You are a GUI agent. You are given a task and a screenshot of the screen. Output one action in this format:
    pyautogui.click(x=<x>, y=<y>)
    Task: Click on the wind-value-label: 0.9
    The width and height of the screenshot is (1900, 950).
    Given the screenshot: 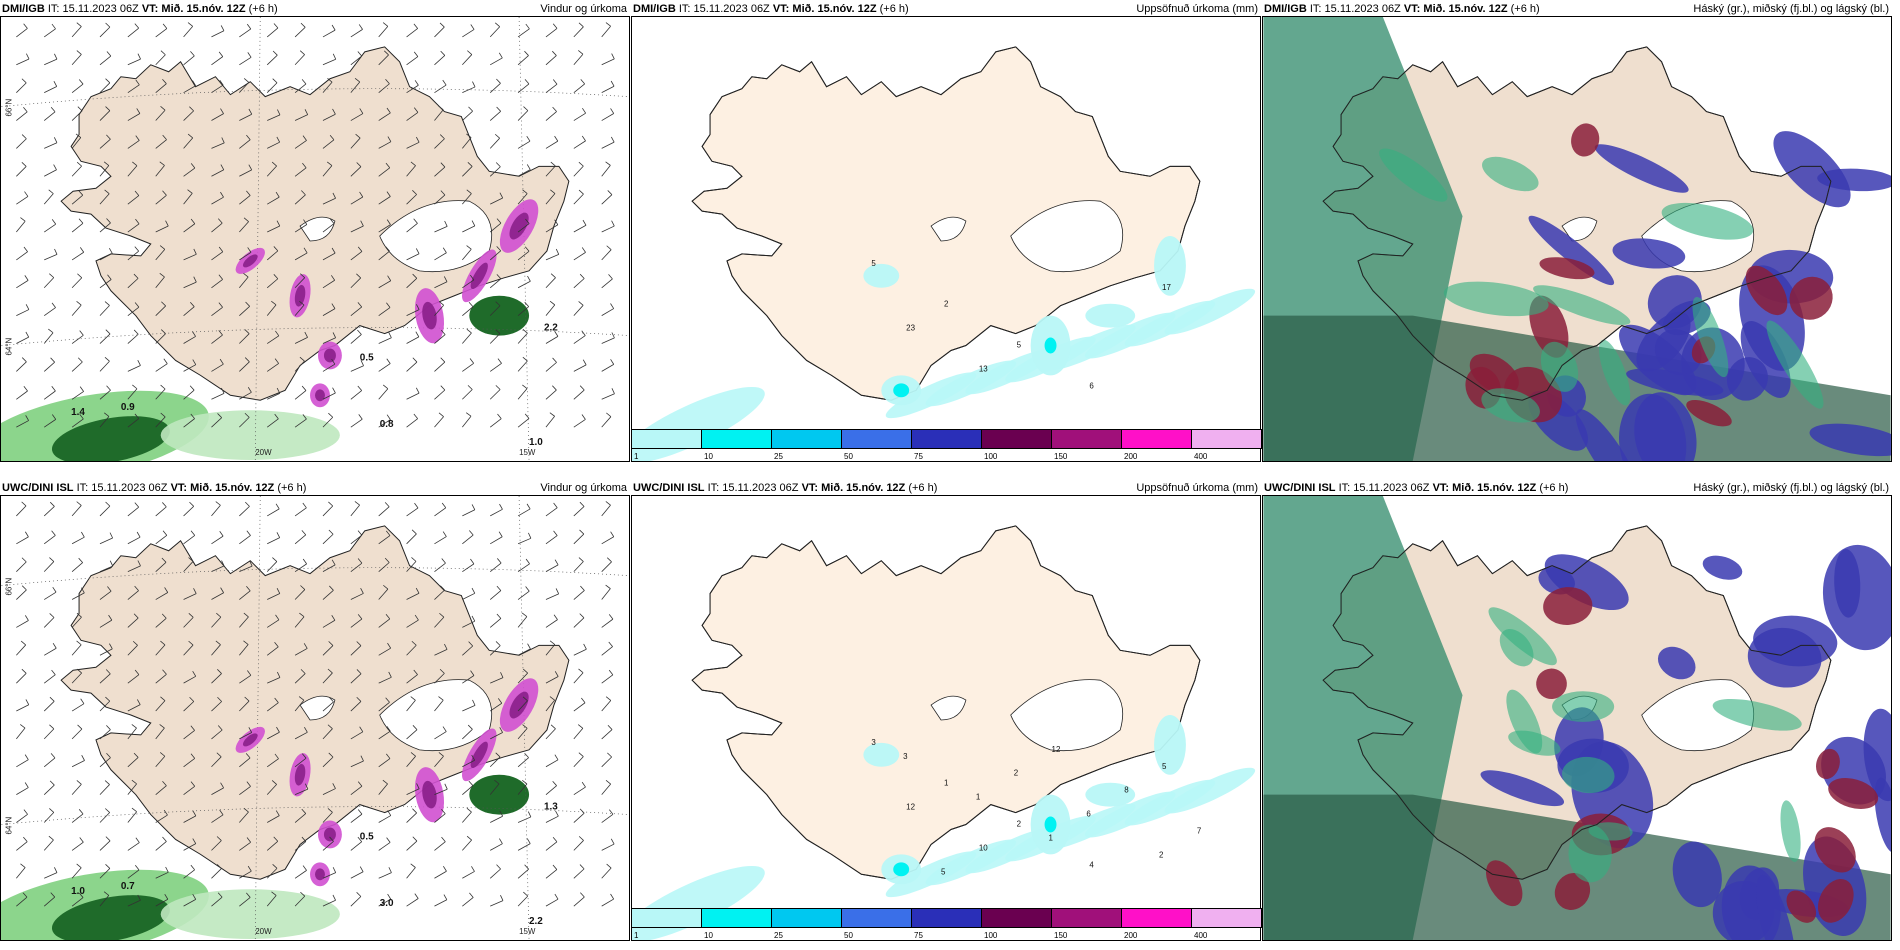 What is the action you would take?
    pyautogui.click(x=128, y=407)
    